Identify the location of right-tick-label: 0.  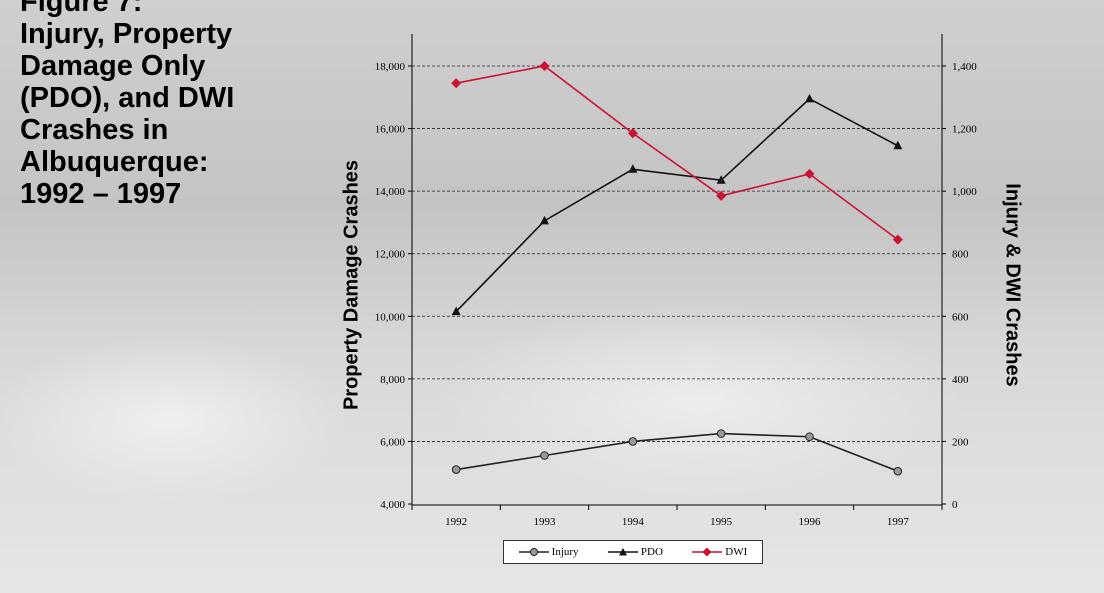
(955, 505).